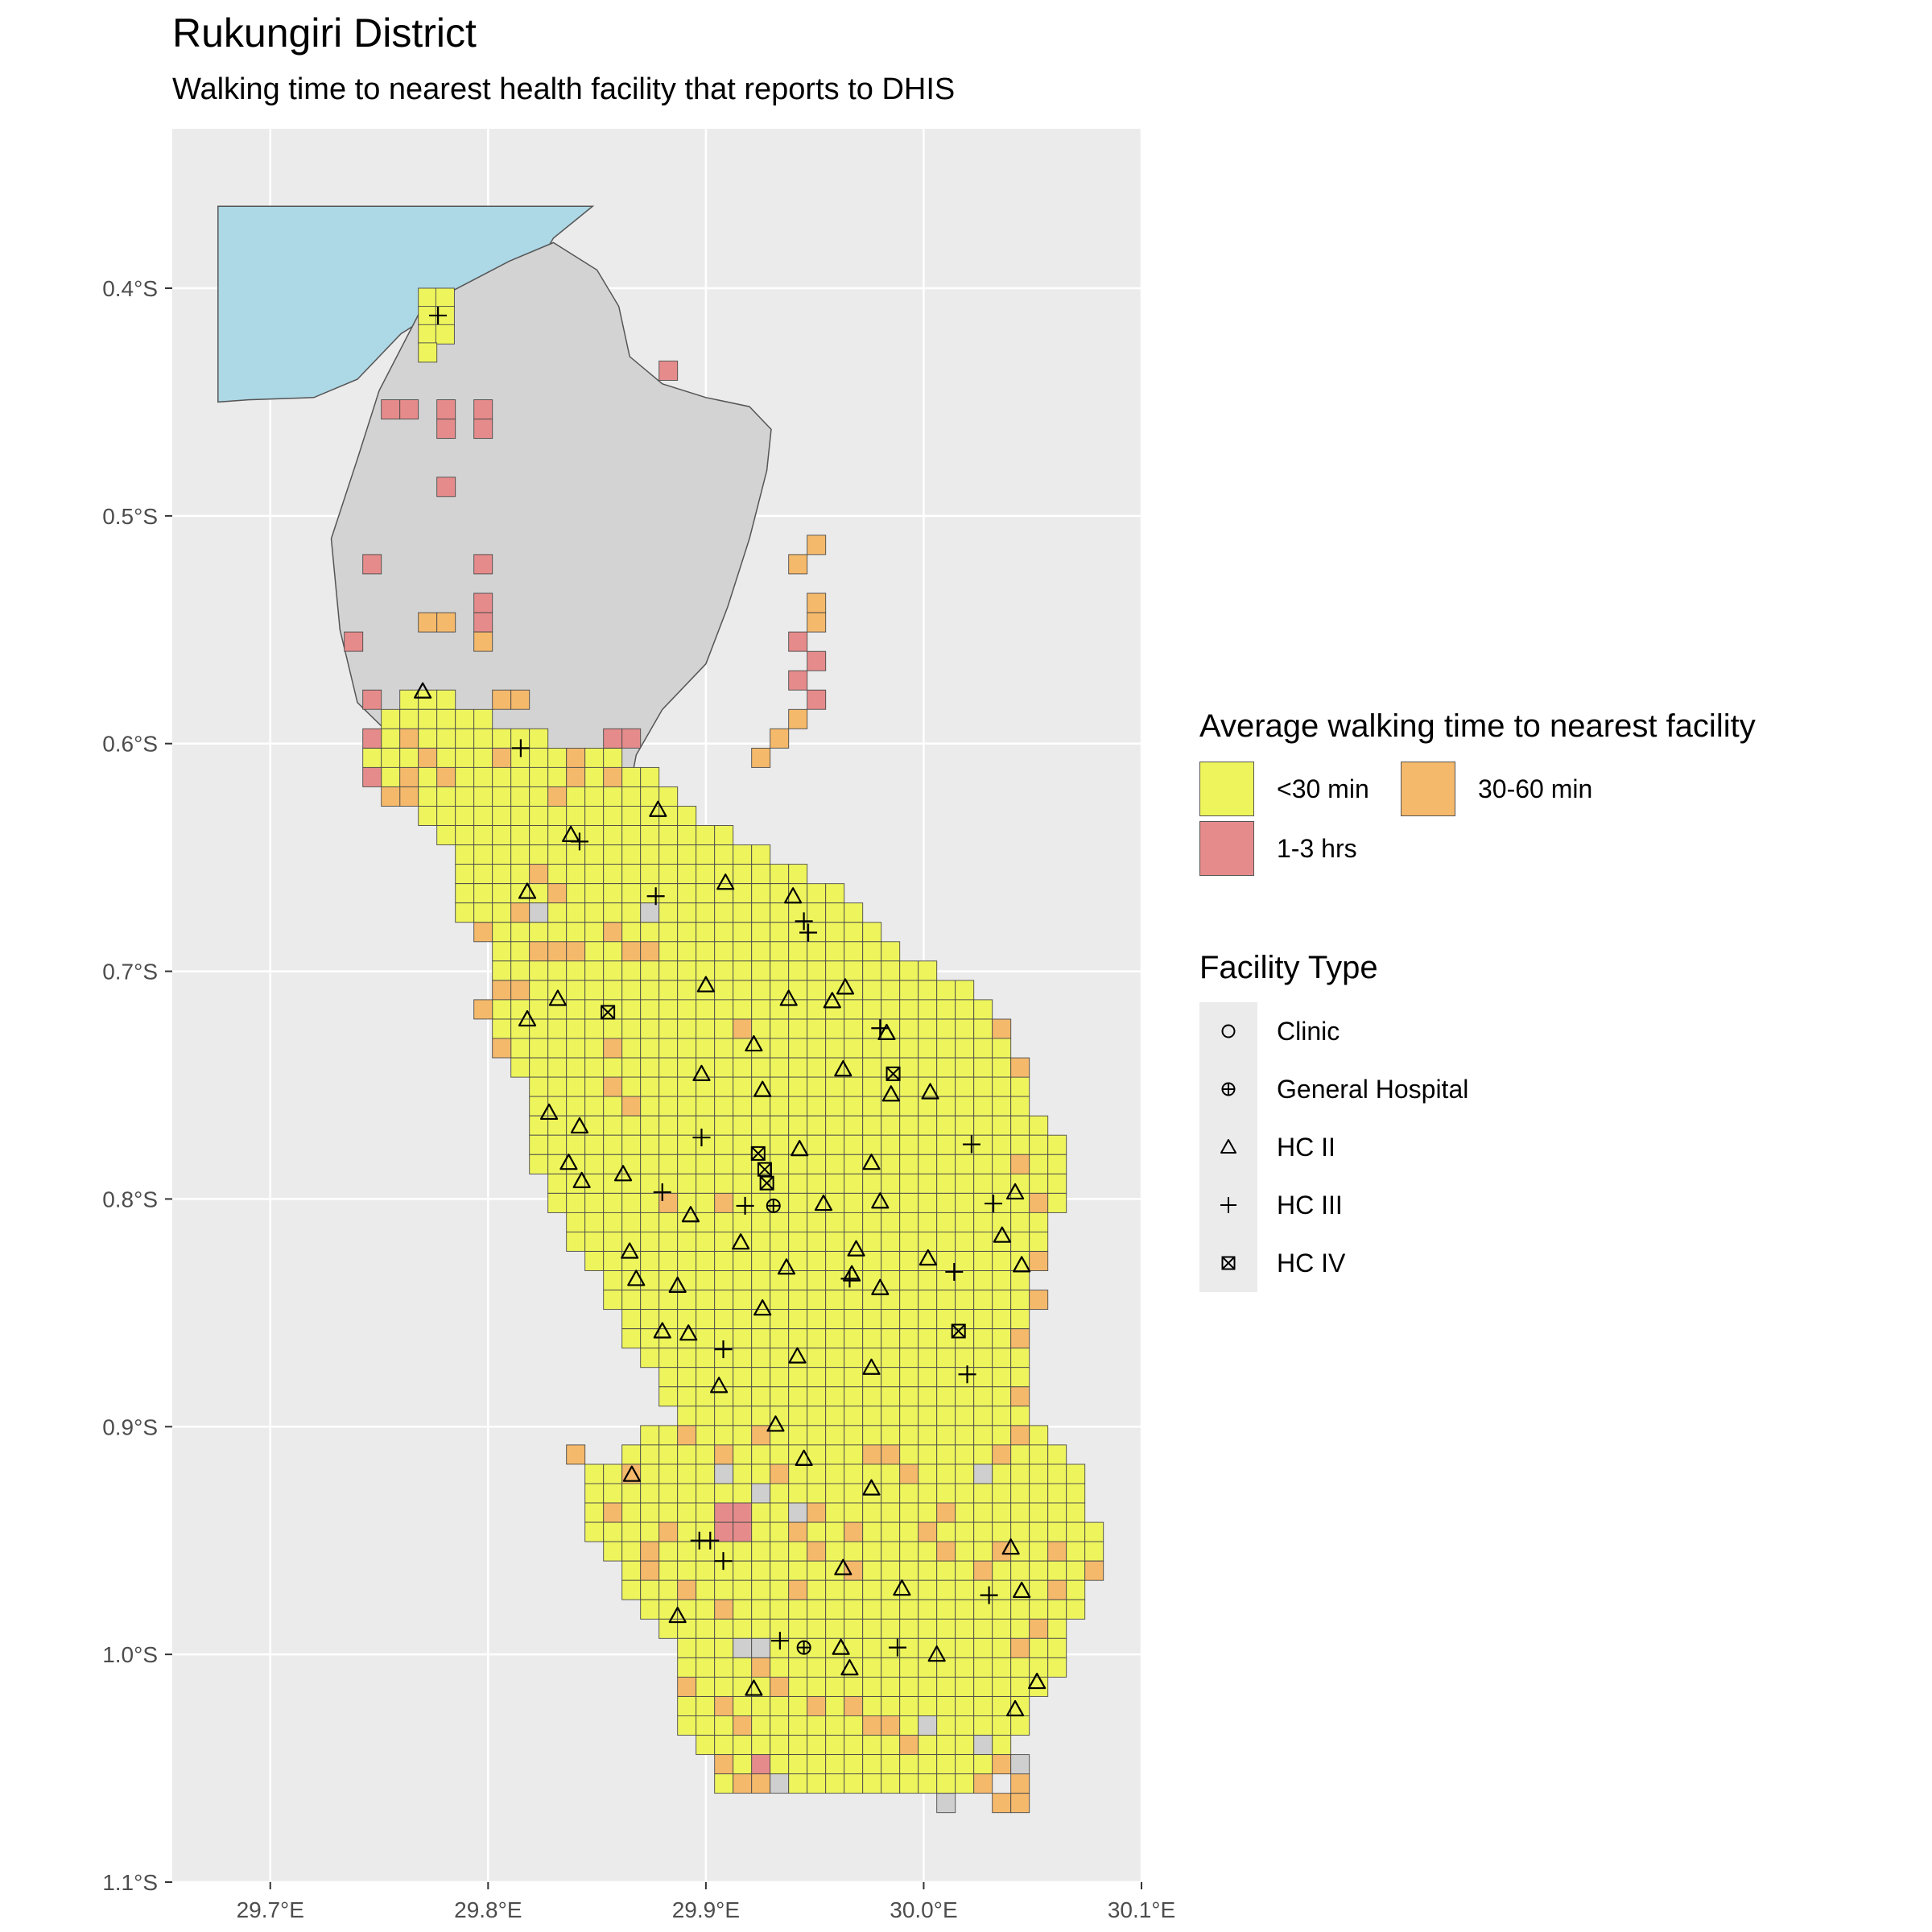  What do you see at coordinates (1228, 1089) in the screenshot?
I see `circle-plus-icon` at bounding box center [1228, 1089].